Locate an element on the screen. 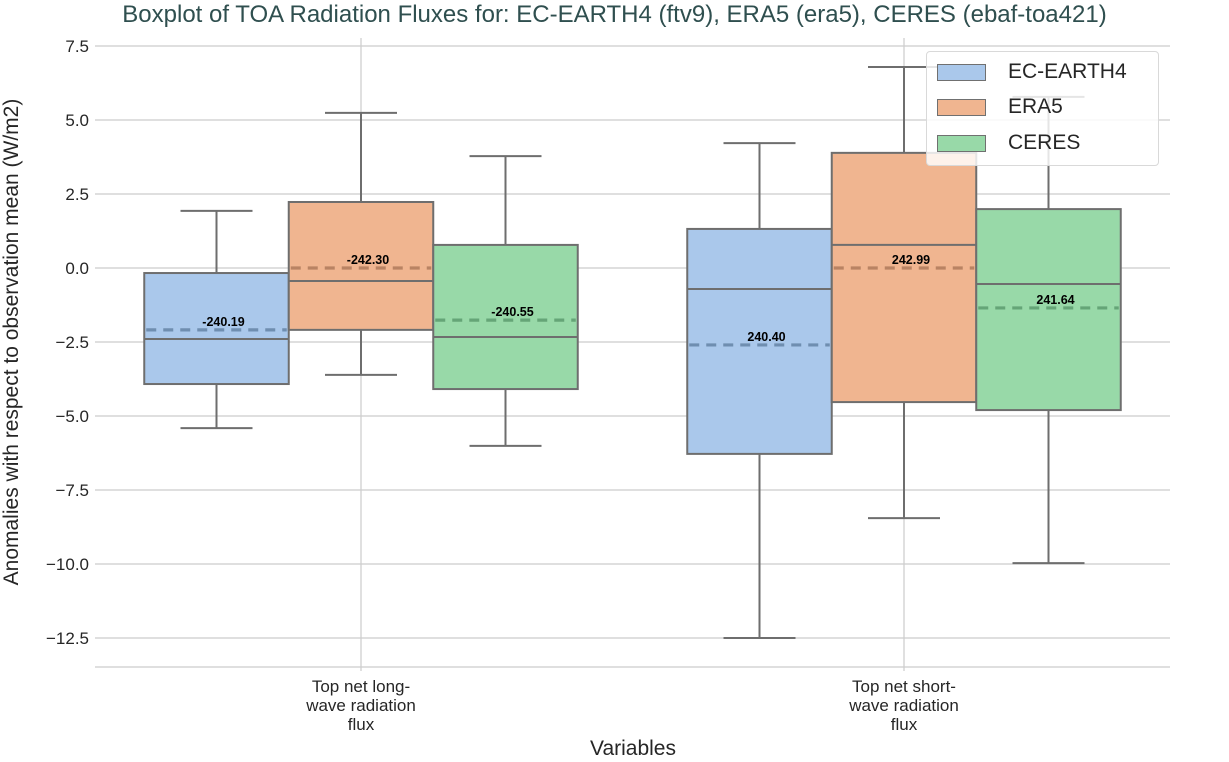 The image size is (1229, 762). legend-item-ec-earth4: EC-EARTH4 is located at coordinates (1032, 72).